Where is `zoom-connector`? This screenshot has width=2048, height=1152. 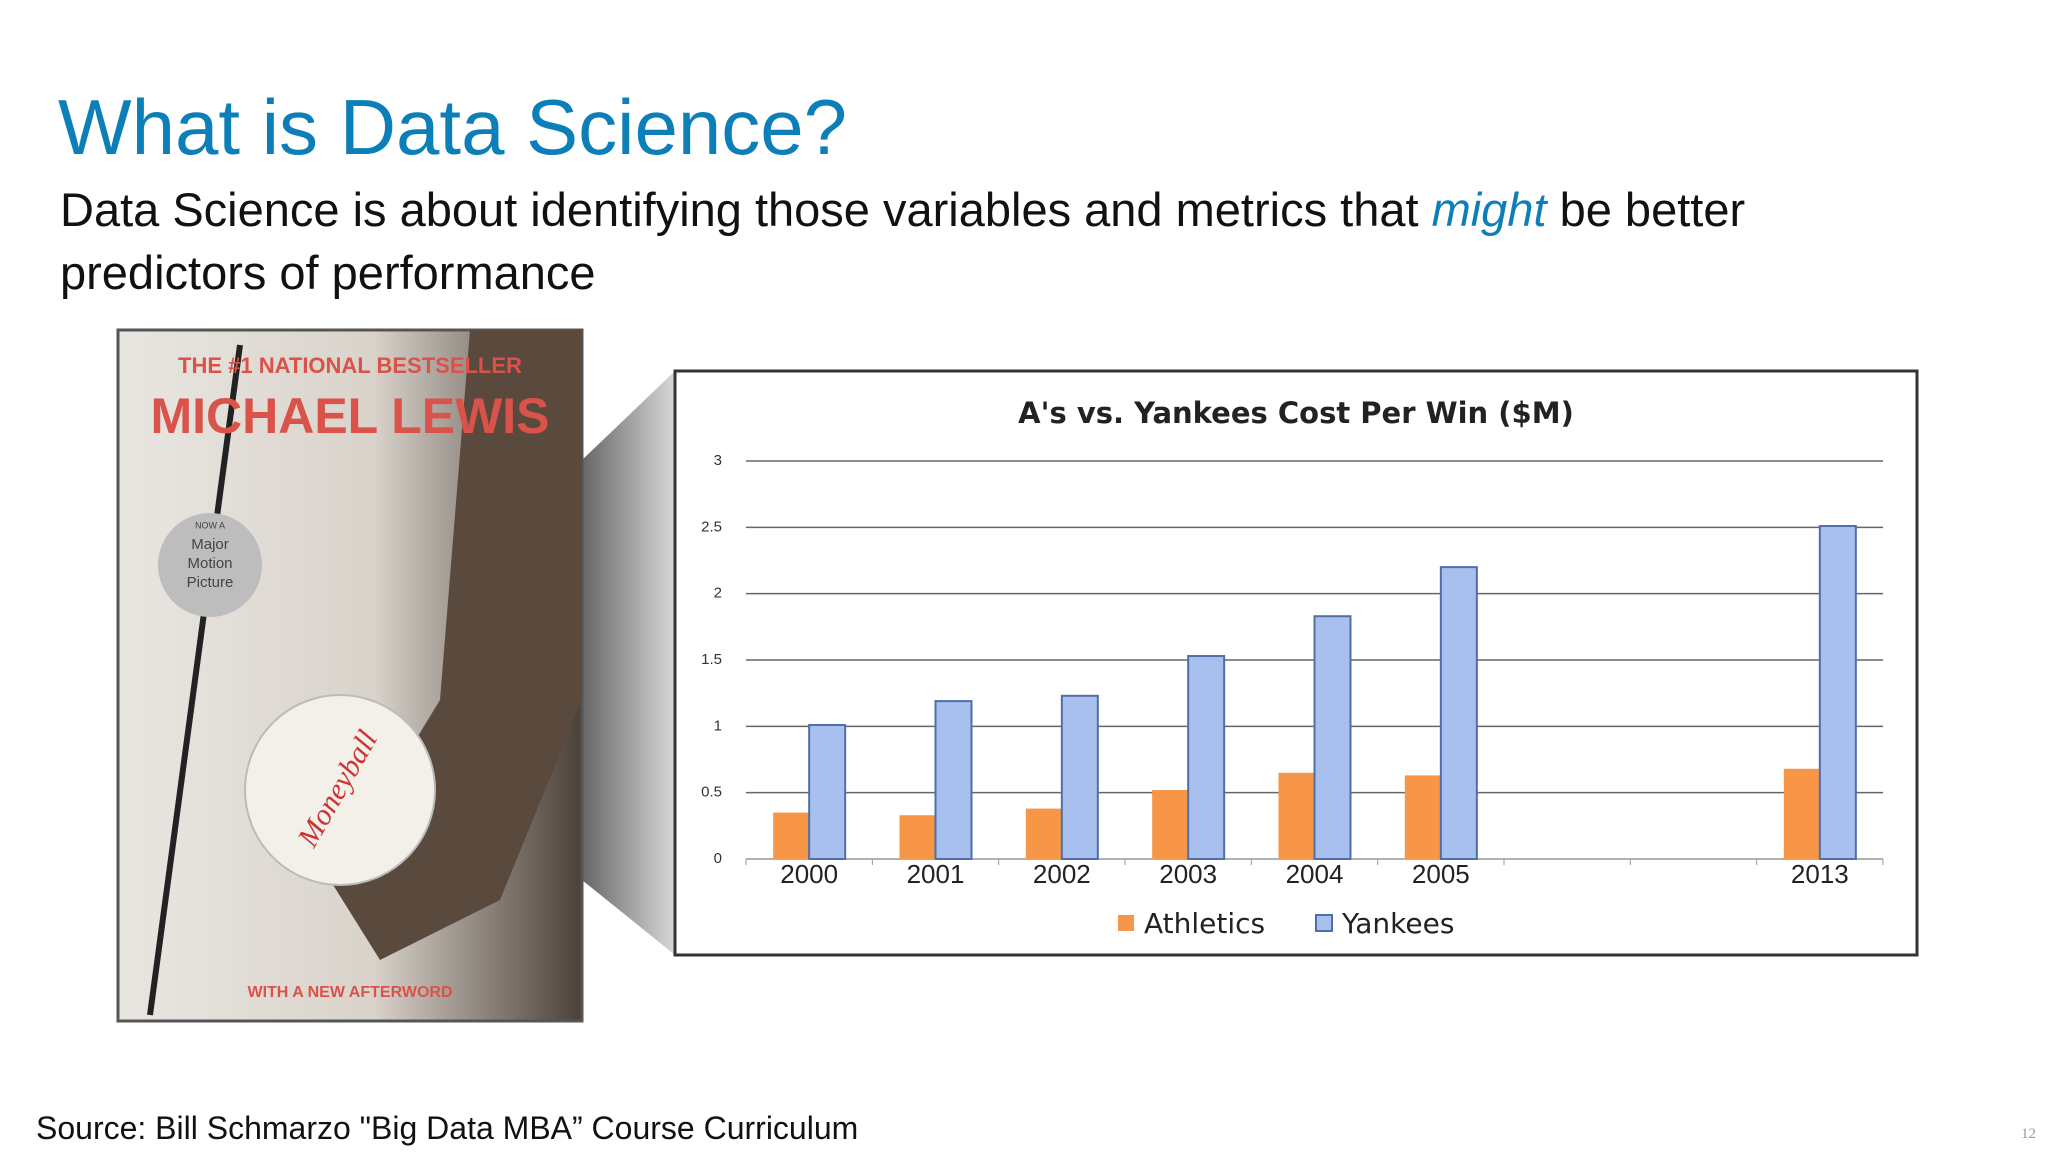
zoom-connector is located at coordinates (628, 663).